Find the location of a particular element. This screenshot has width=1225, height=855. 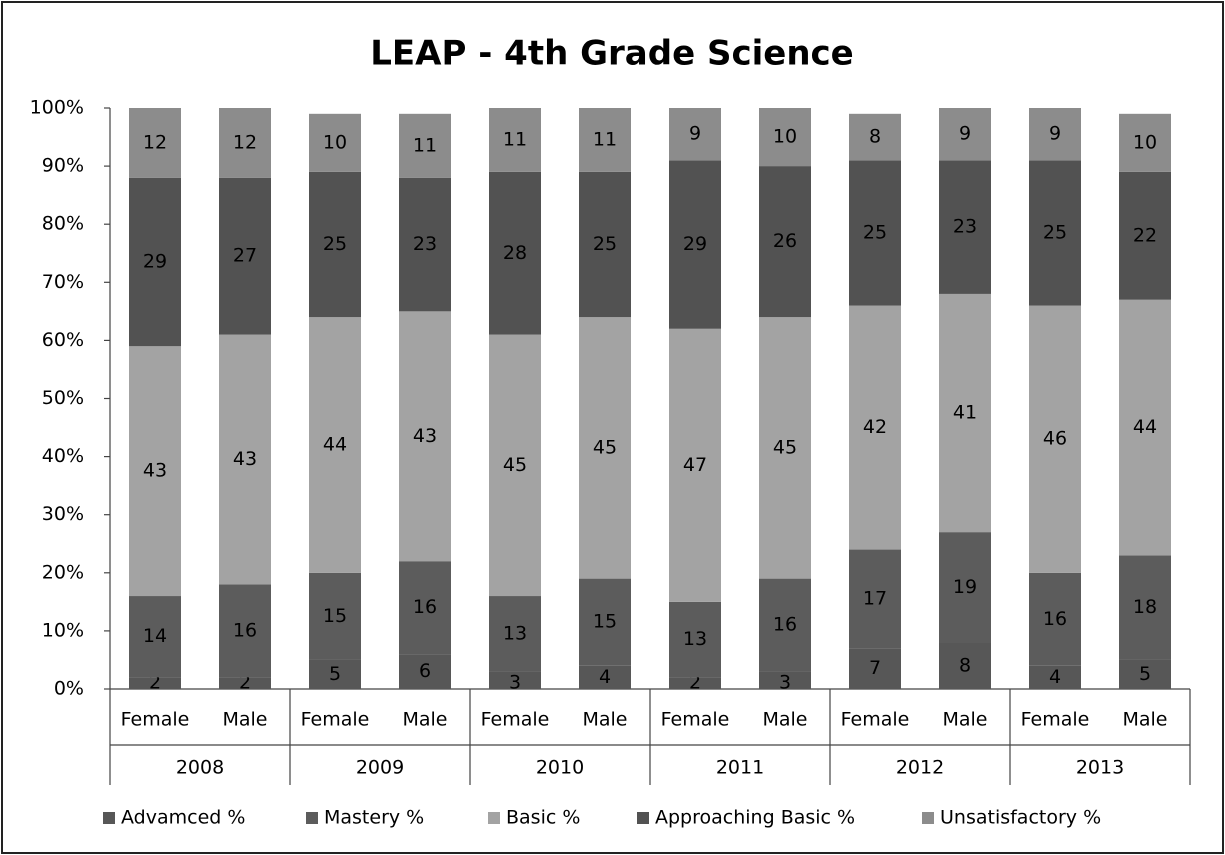

data-label: 41 is located at coordinates (965, 413).